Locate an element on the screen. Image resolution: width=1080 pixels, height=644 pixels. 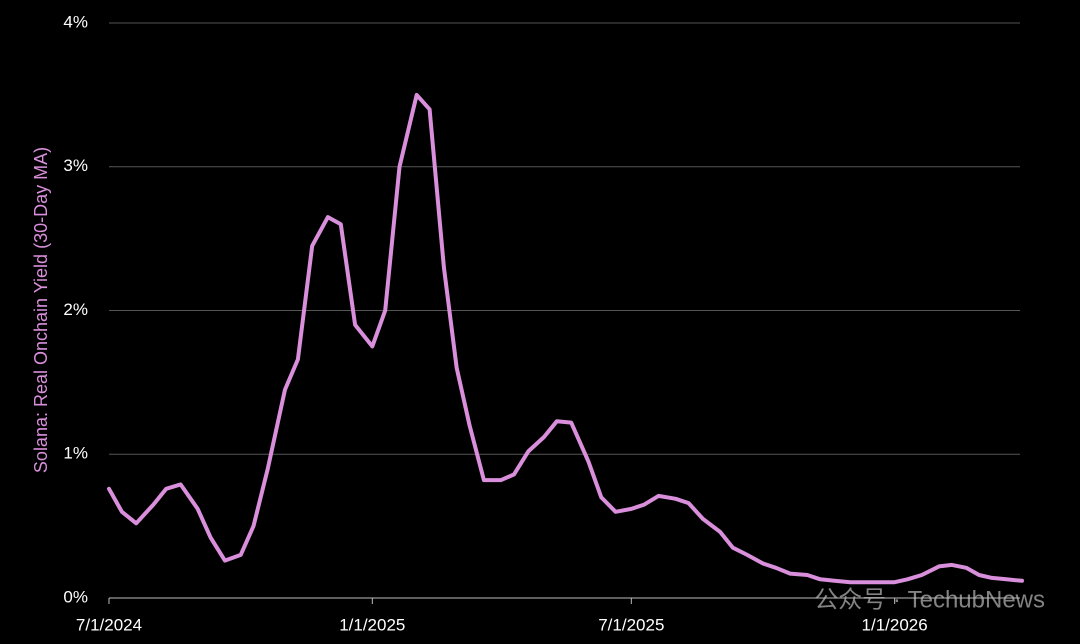
y-axis-label: Solana: Real Onchain Yield (30-Day MA) is located at coordinates (41, 310).